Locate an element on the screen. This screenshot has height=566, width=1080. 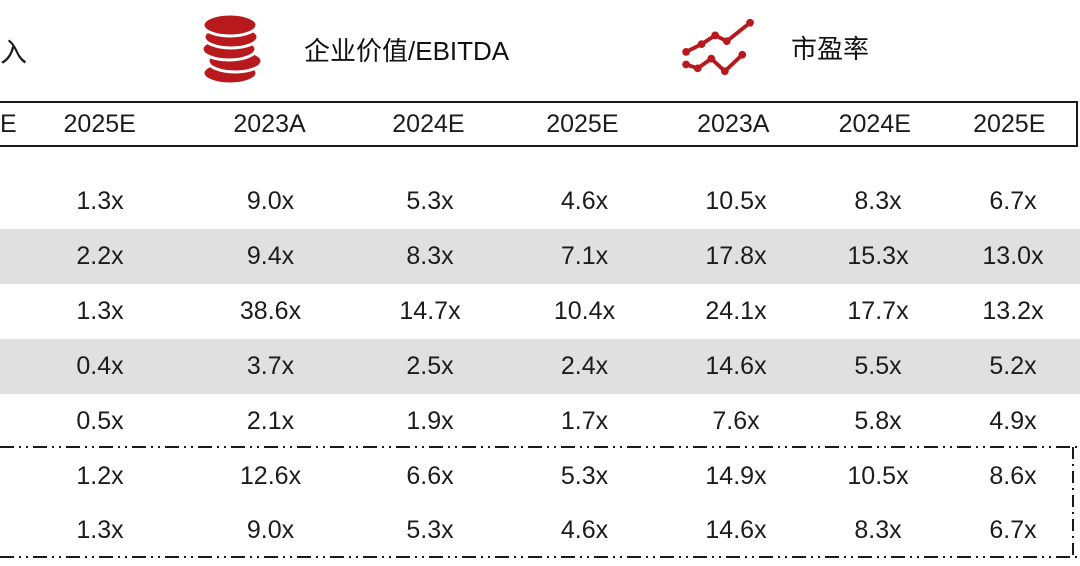
table-cell: 10.5x is located at coordinates (736, 201).